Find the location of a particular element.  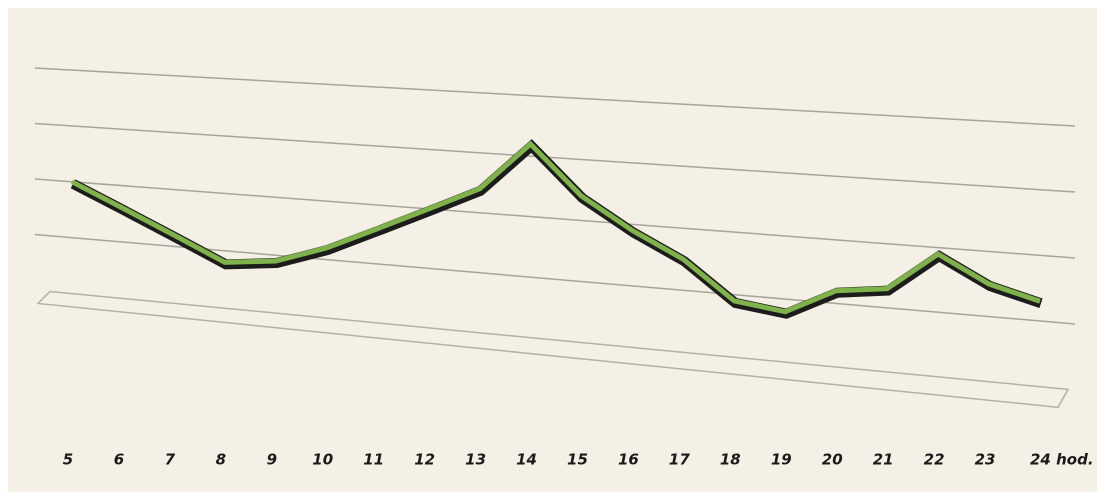

x-tick-label: 14 is located at coordinates (526, 460).